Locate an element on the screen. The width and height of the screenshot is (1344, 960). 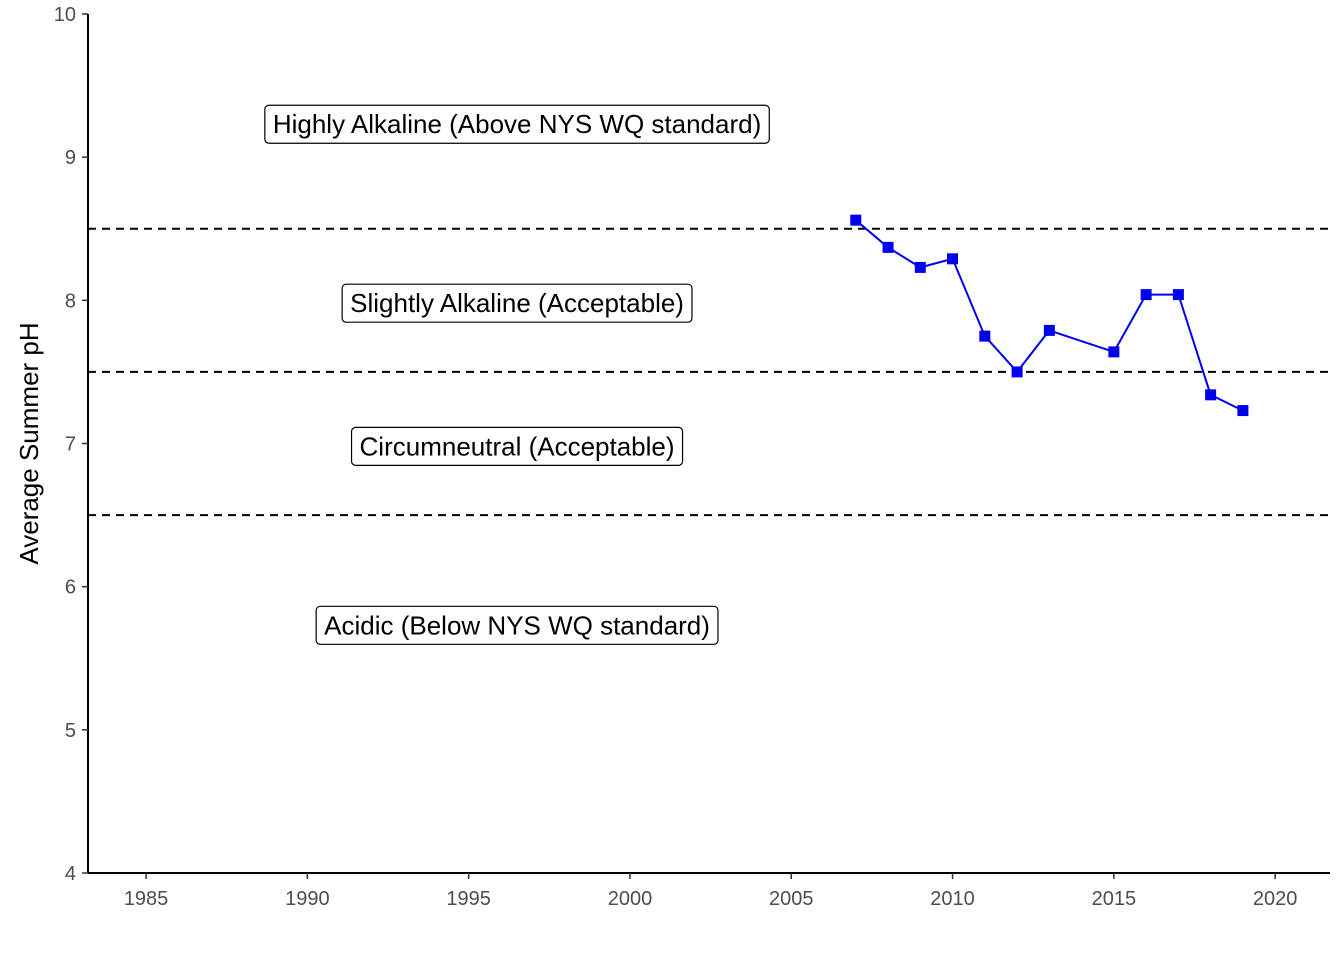
zone-label: Slightly Alkaline (Acceptable) is located at coordinates (517, 303).